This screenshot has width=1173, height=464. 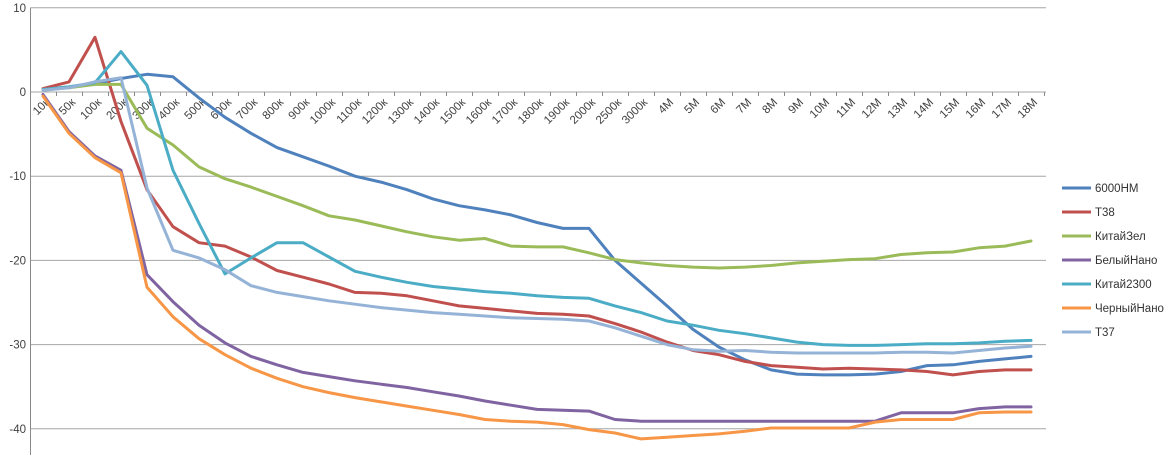 I want to click on y-axis-label--20: -20, so click(x=17, y=261).